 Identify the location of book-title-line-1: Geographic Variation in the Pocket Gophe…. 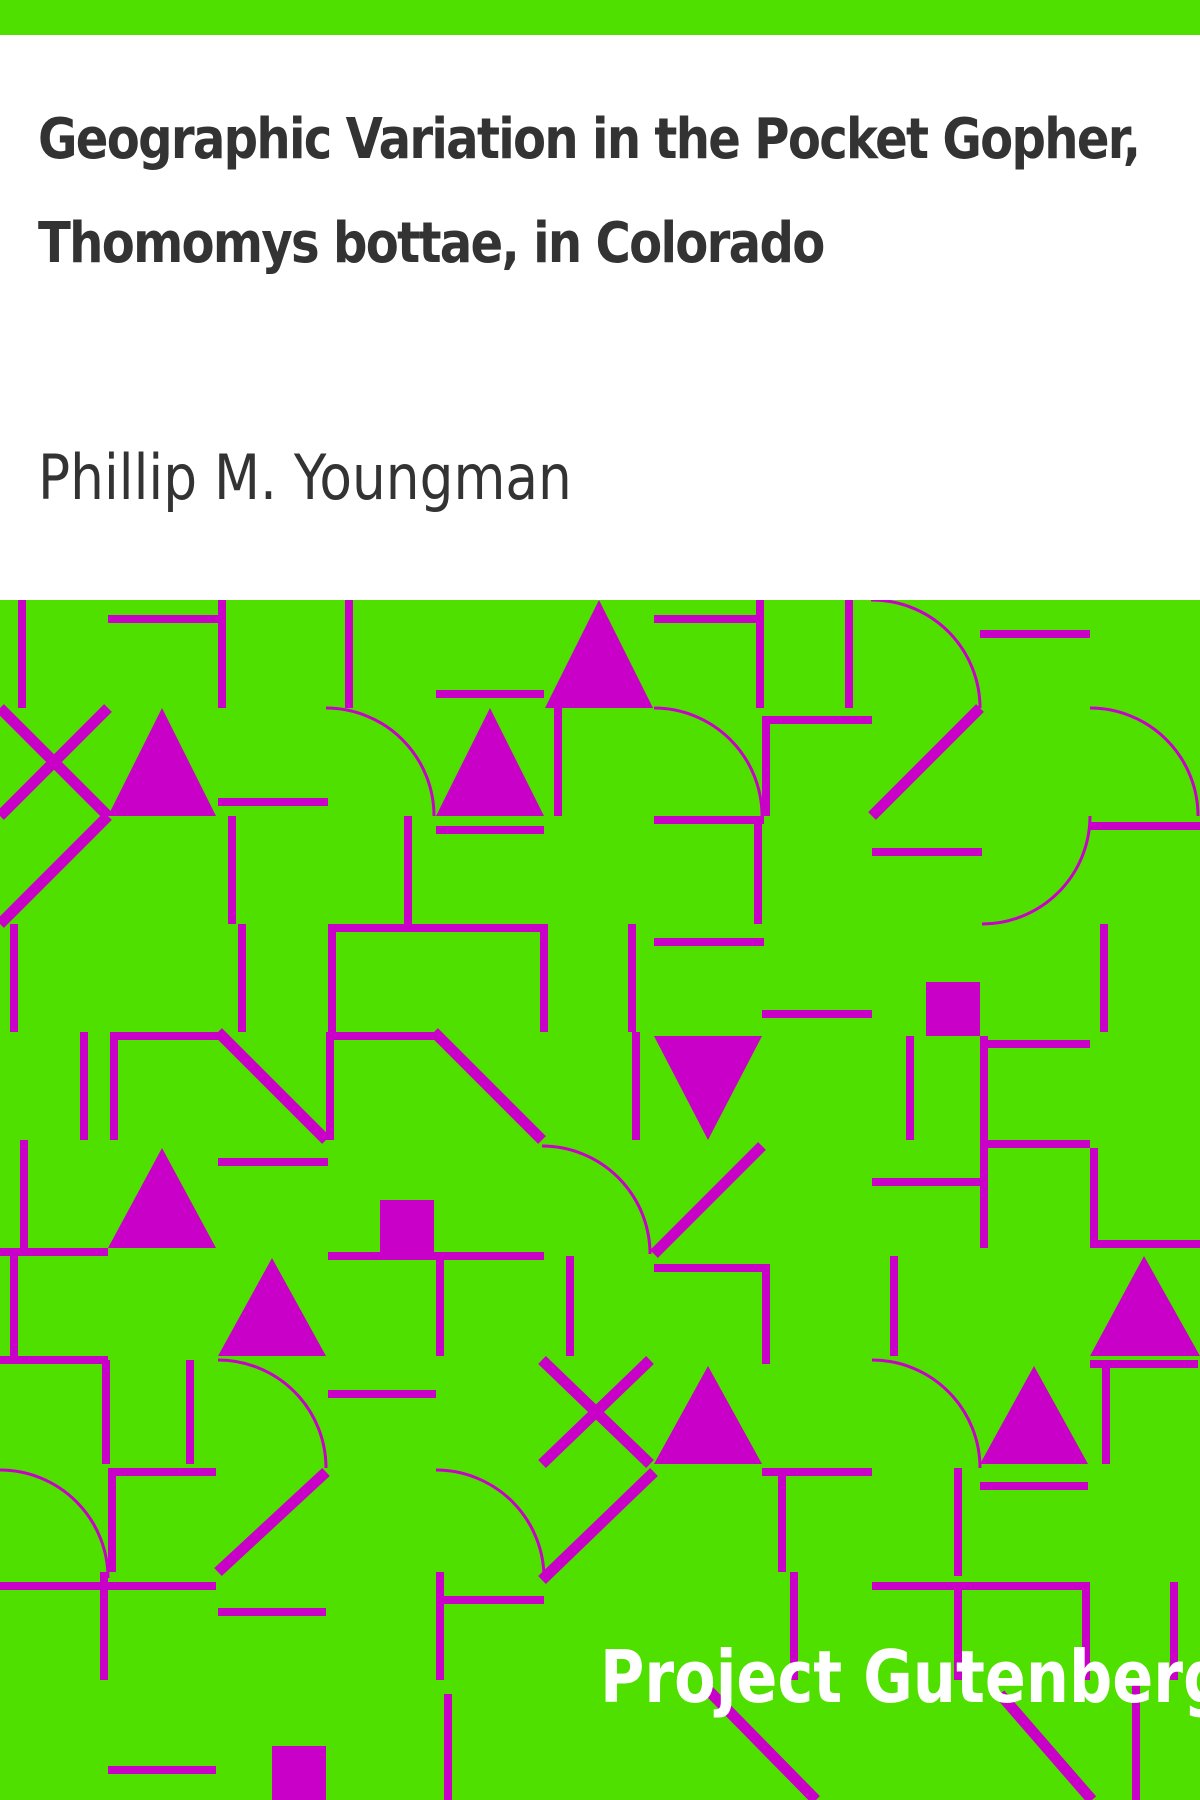
(589, 139).